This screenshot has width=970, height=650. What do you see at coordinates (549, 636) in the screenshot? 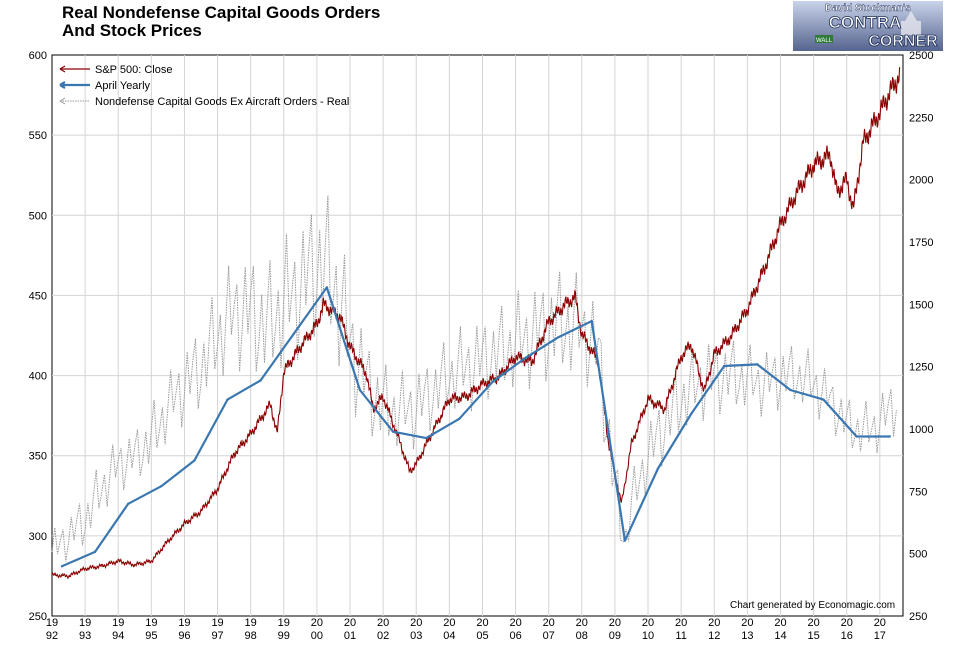
I see `x-axis-tick-label: 07` at bounding box center [549, 636].